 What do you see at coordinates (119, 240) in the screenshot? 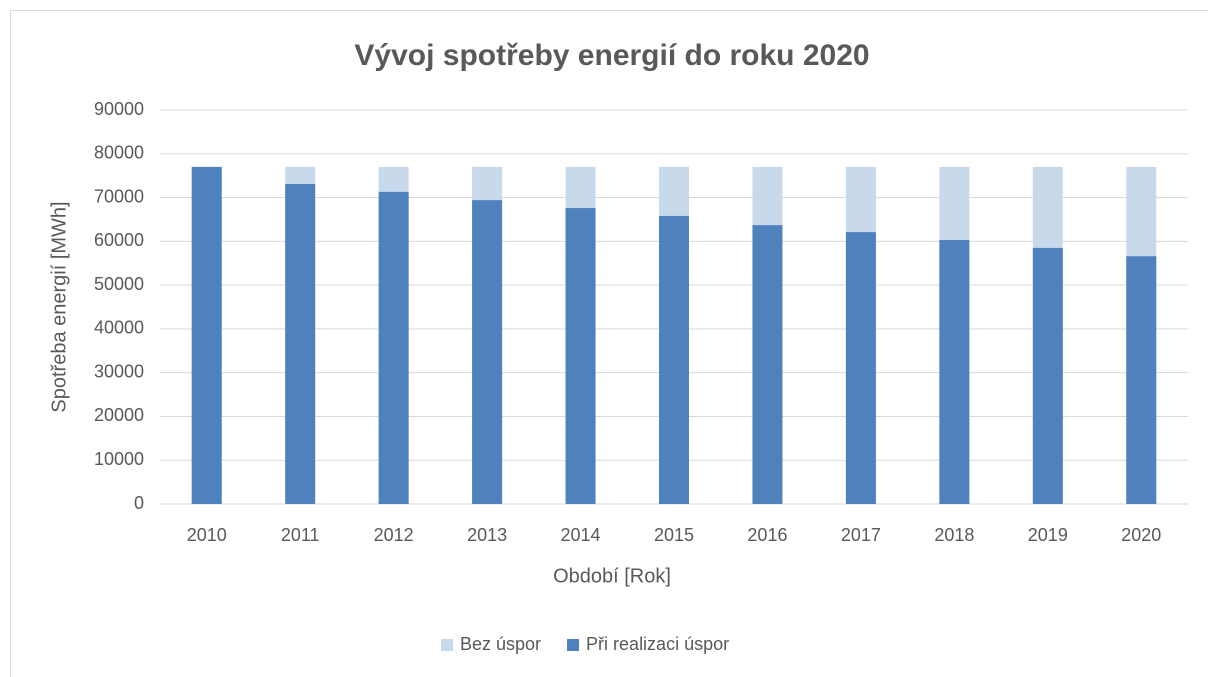
I see `y-tick-label: 60000` at bounding box center [119, 240].